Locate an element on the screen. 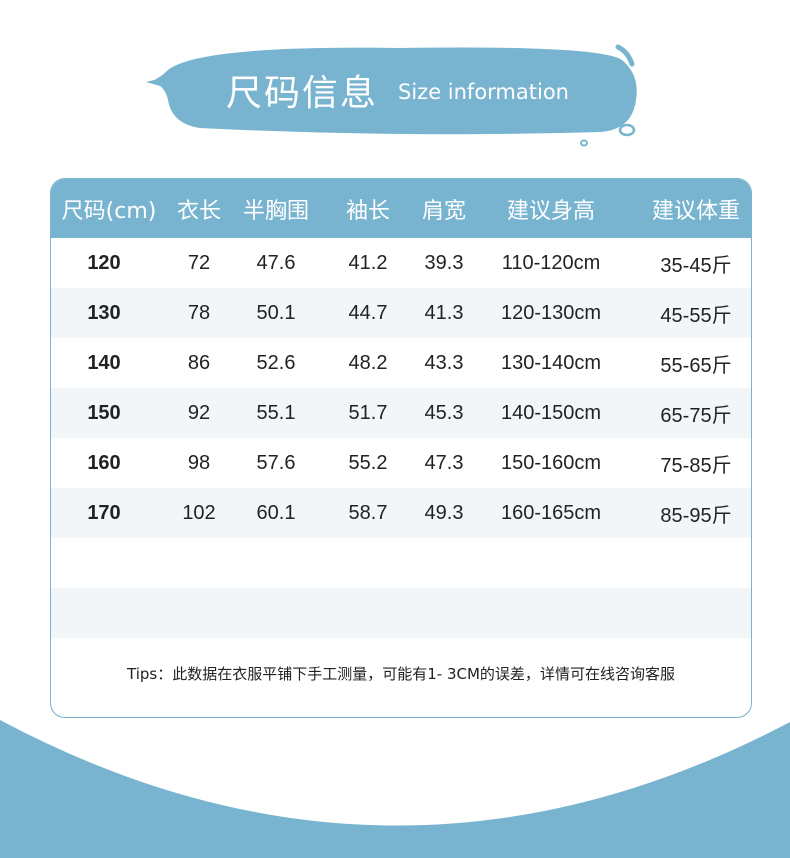  cell-weight: 45-55斤 is located at coordinates (696, 315).